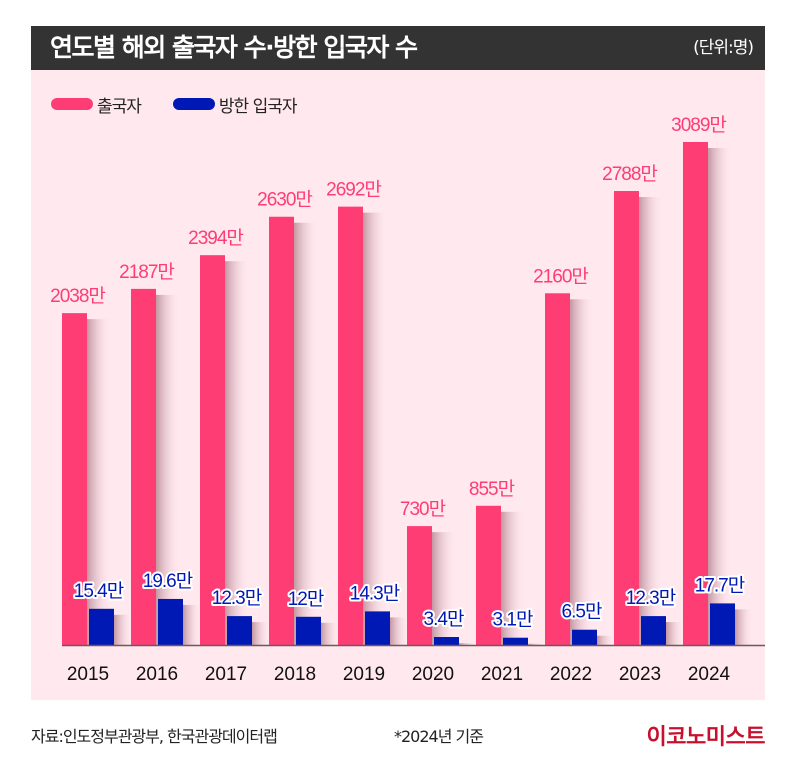  What do you see at coordinates (640, 674) in the screenshot?
I see `x-tick-2023: 2023` at bounding box center [640, 674].